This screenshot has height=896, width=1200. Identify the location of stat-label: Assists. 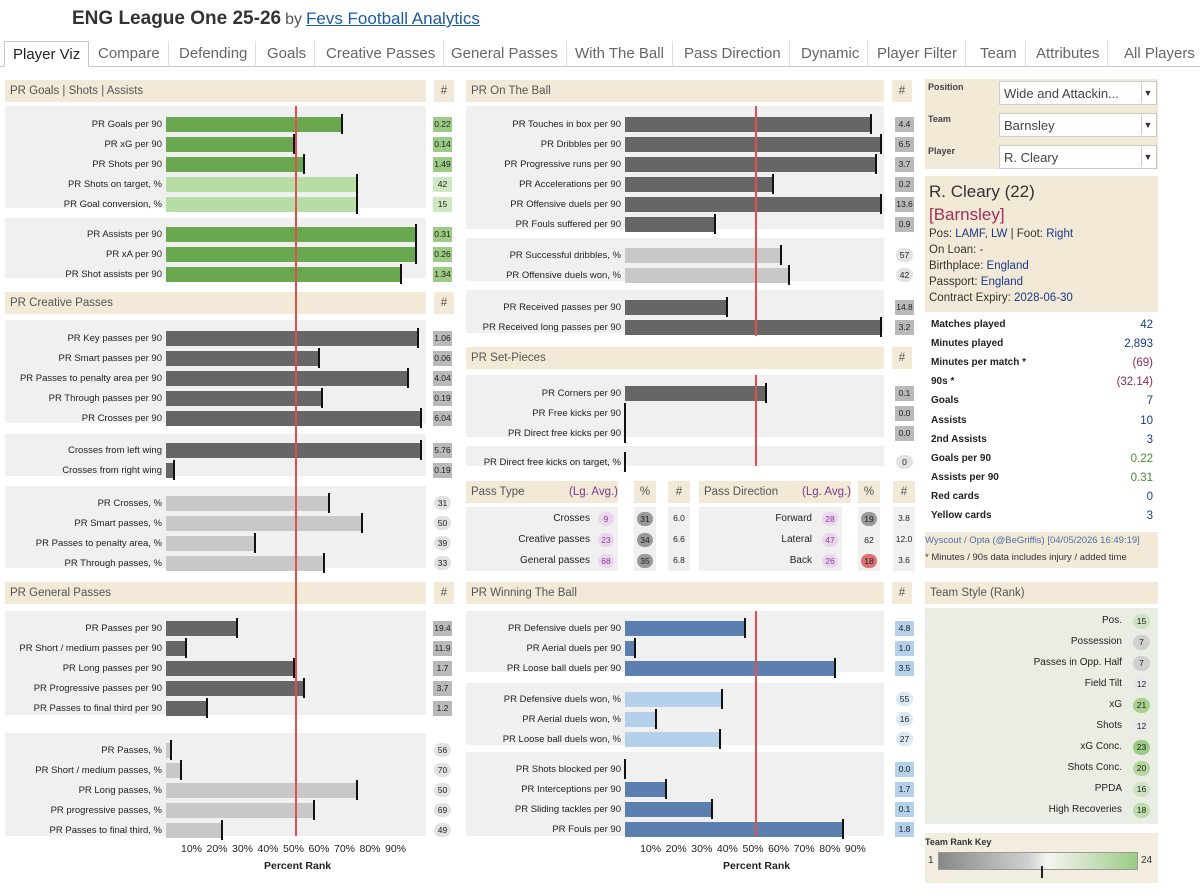
(949, 420).